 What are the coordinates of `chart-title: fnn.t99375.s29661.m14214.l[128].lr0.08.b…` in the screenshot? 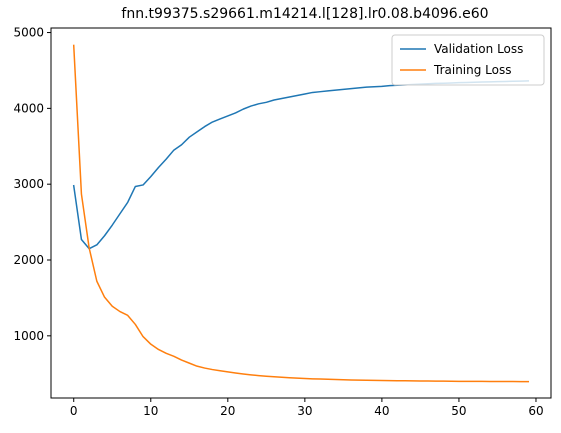 It's located at (304, 14).